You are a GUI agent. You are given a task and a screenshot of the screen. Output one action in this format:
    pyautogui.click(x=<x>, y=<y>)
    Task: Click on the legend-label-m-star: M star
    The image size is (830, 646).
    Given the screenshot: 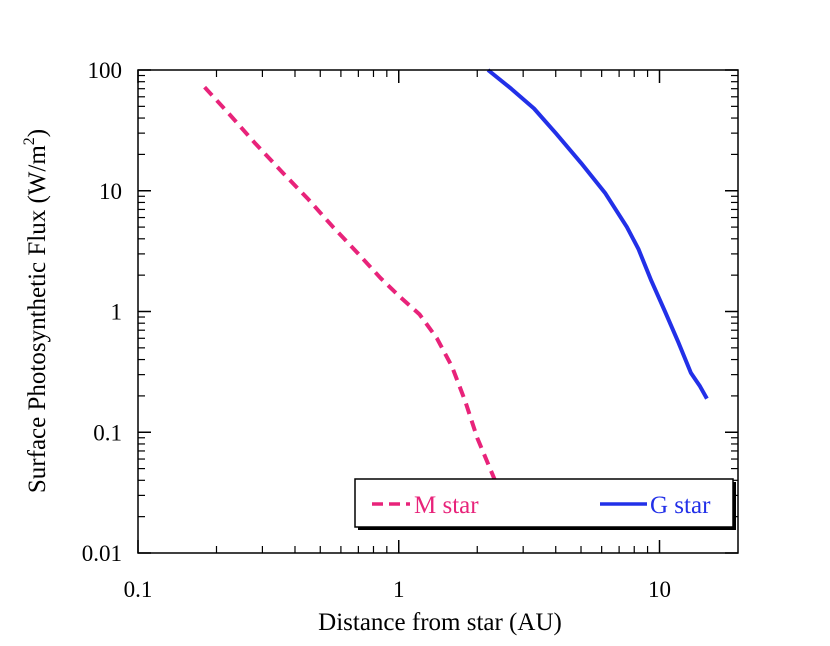 What is the action you would take?
    pyautogui.click(x=446, y=505)
    